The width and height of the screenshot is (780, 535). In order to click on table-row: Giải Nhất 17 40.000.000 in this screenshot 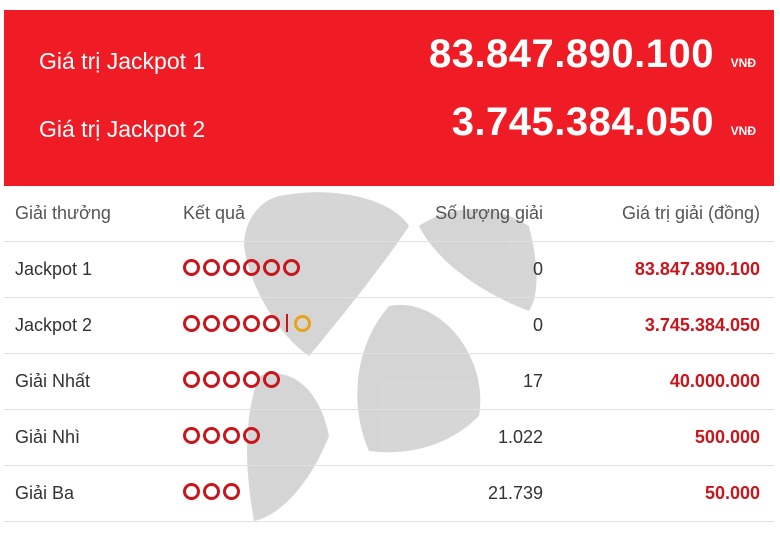, I will do `click(389, 381)`.